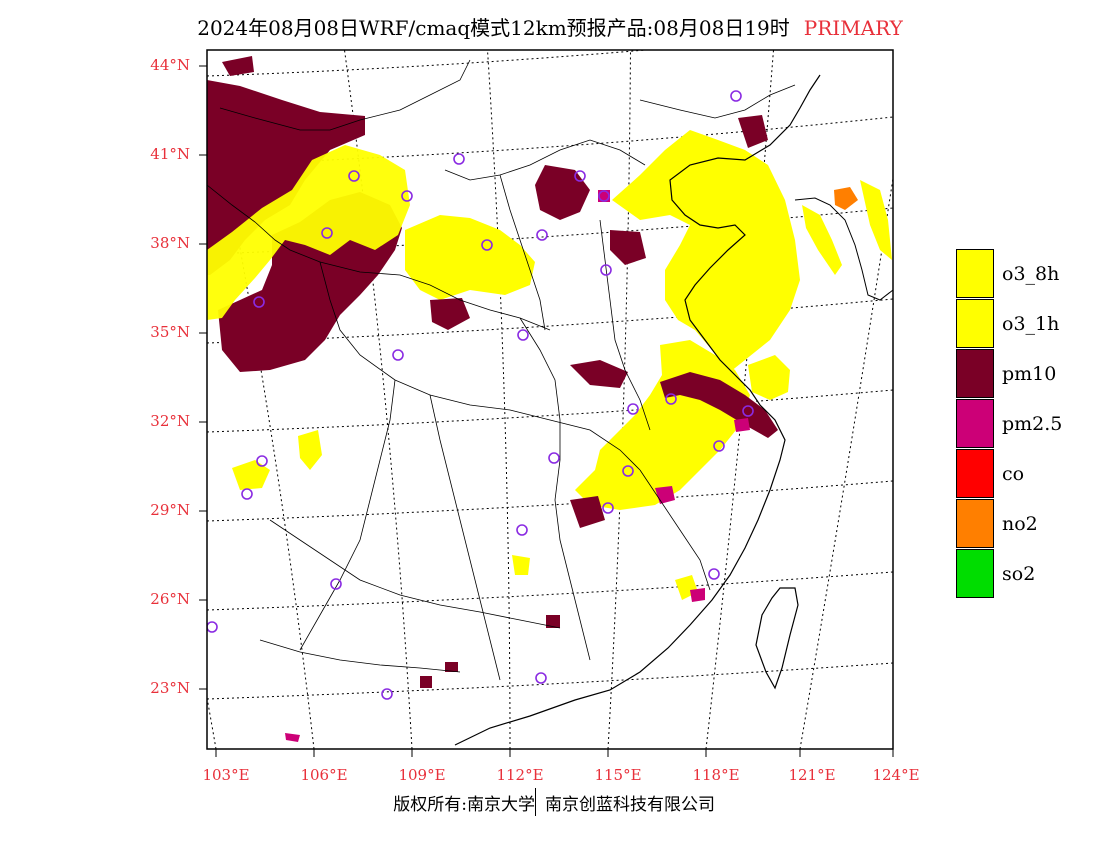  I want to click on lat-label: 32°N, so click(170, 421).